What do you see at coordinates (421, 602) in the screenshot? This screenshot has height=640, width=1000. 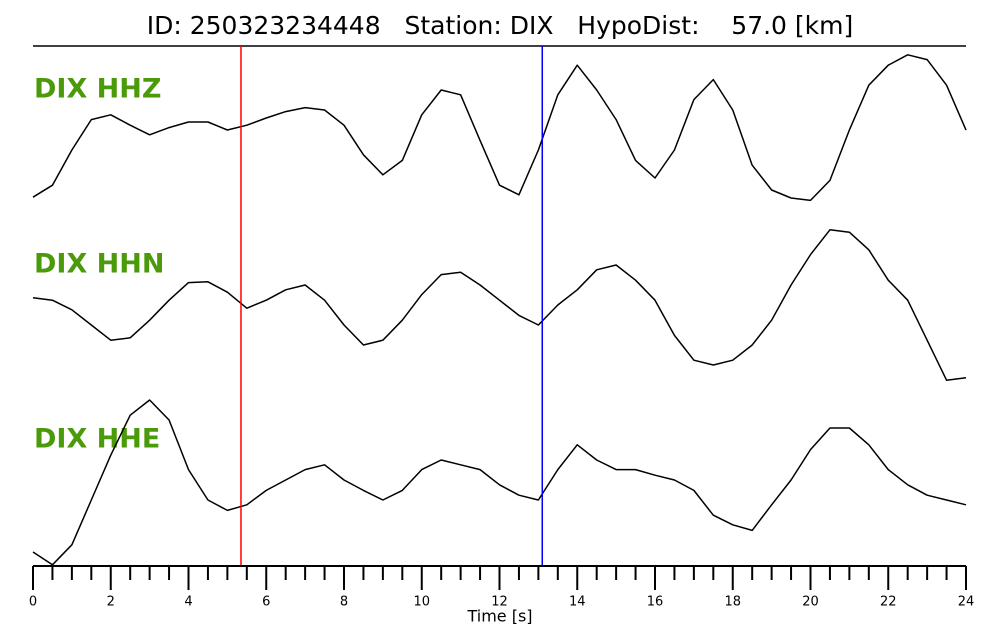 I see `x-tick-label: 10` at bounding box center [421, 602].